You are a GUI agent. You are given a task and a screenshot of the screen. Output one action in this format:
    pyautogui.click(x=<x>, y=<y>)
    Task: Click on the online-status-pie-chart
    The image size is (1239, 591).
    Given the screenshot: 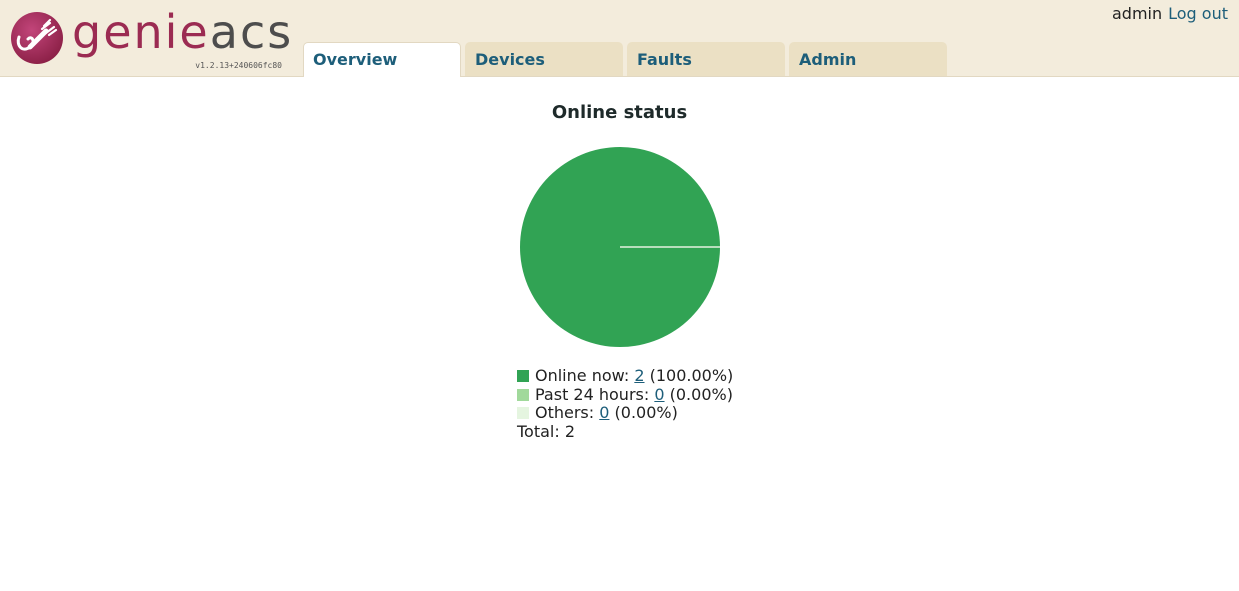 What is the action you would take?
    pyautogui.click(x=620, y=247)
    